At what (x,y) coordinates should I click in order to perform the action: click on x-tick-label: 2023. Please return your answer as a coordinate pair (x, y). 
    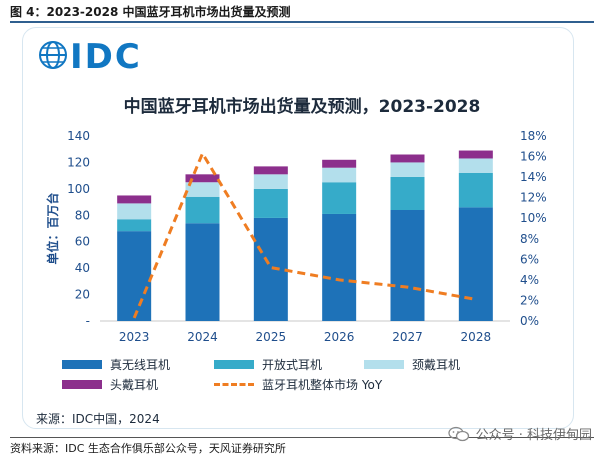
    Looking at the image, I should click on (134, 337).